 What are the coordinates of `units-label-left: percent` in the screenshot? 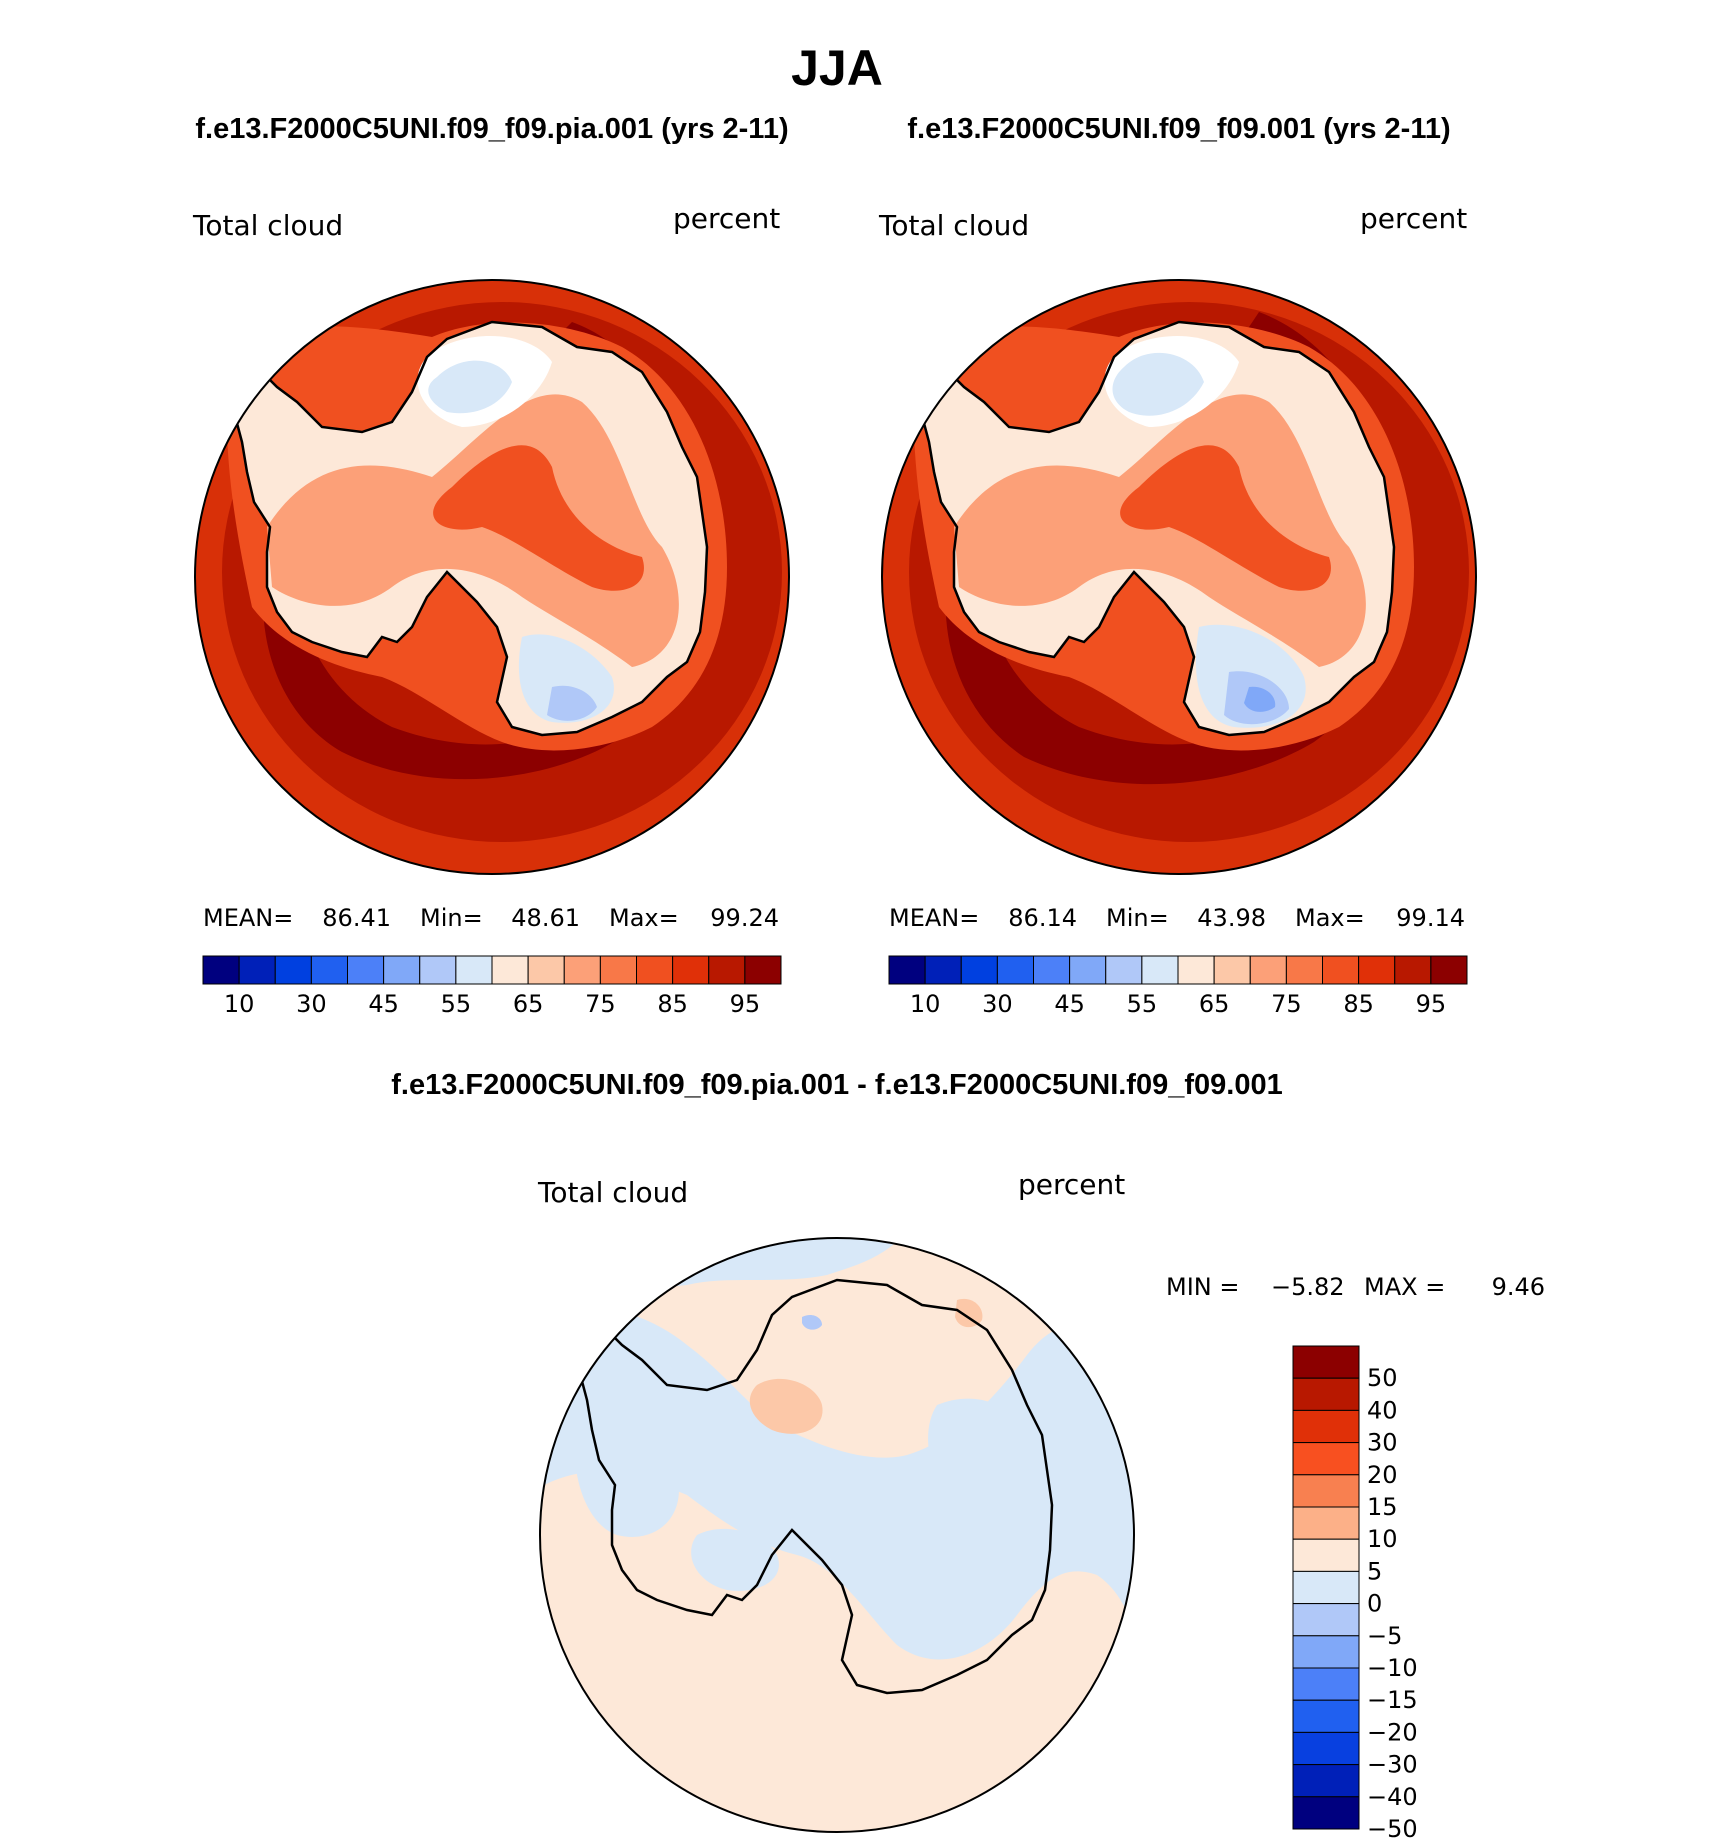 It's located at (726, 218).